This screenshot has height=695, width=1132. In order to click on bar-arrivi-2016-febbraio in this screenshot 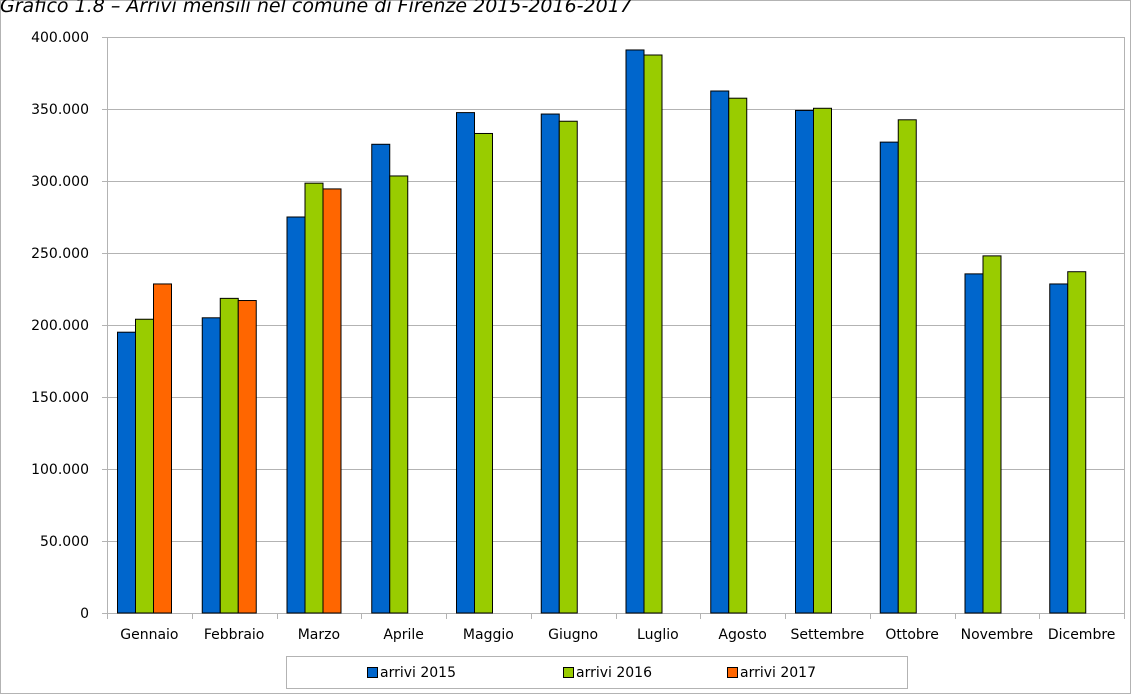, I will do `click(229, 455)`.